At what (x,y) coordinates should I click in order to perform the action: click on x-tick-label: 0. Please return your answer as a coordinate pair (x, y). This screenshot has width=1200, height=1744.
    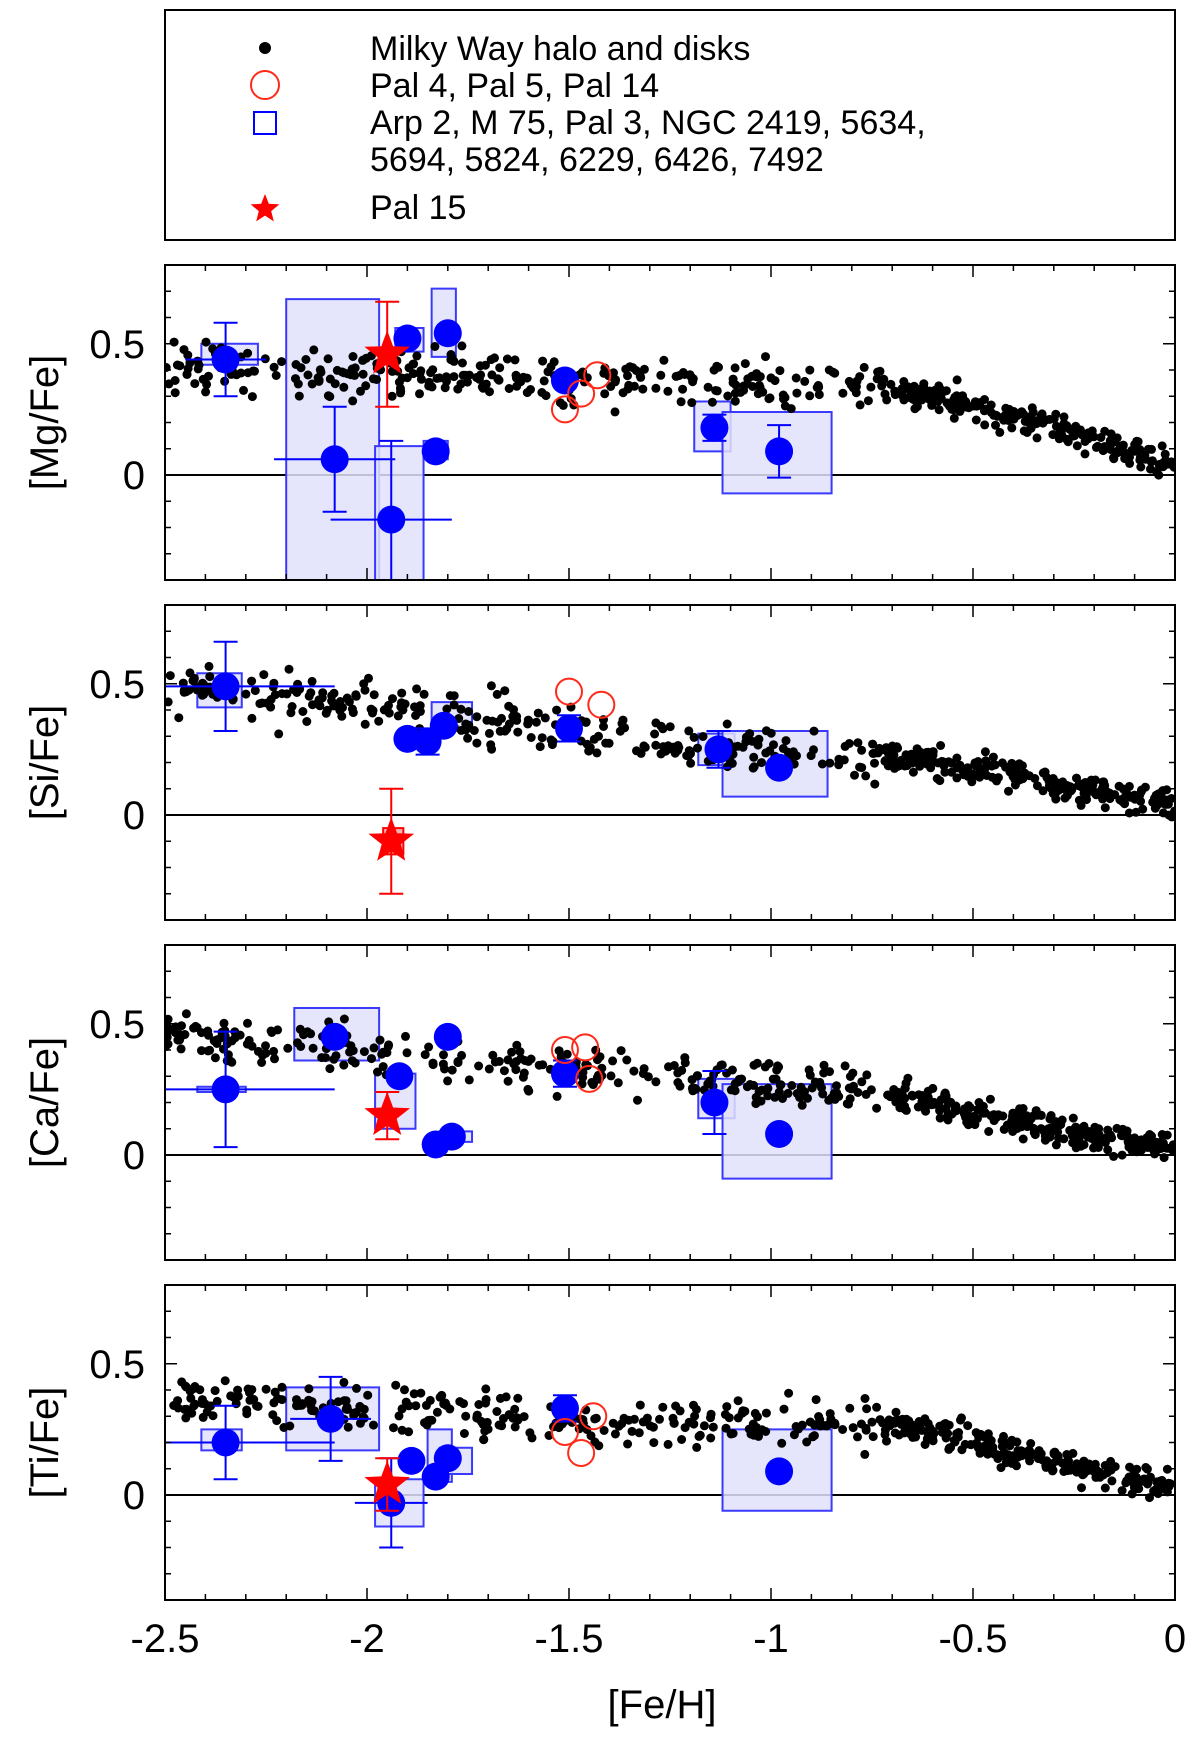
    Looking at the image, I should click on (1175, 1639).